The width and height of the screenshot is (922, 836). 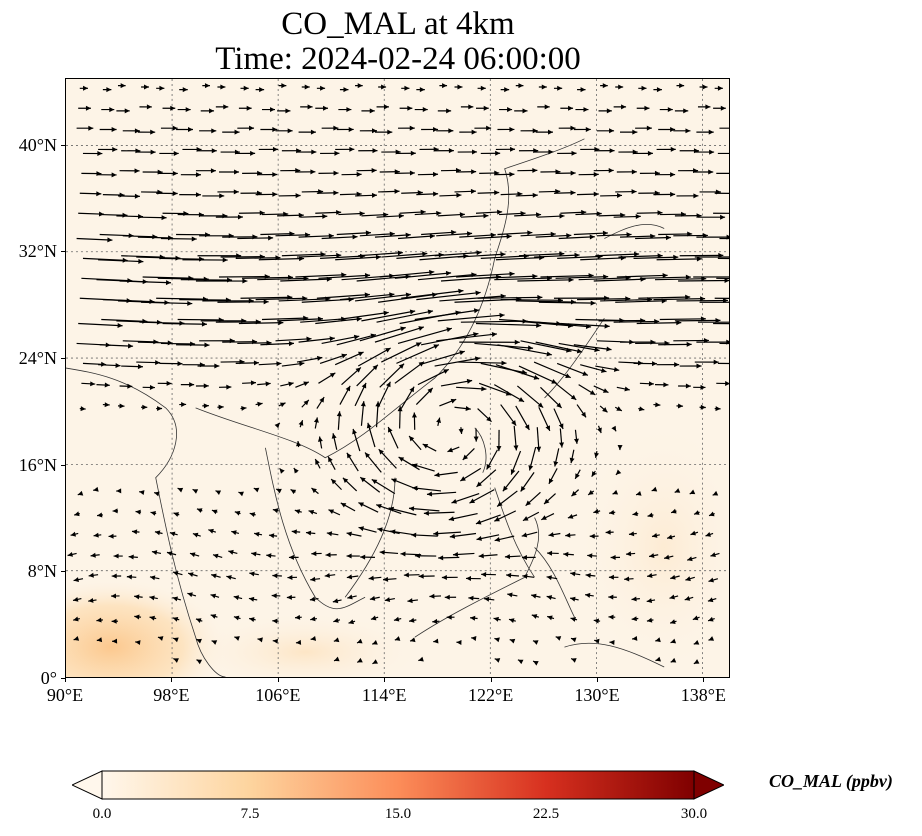 I want to click on lat-tick-label: 0°, so click(x=48, y=678).